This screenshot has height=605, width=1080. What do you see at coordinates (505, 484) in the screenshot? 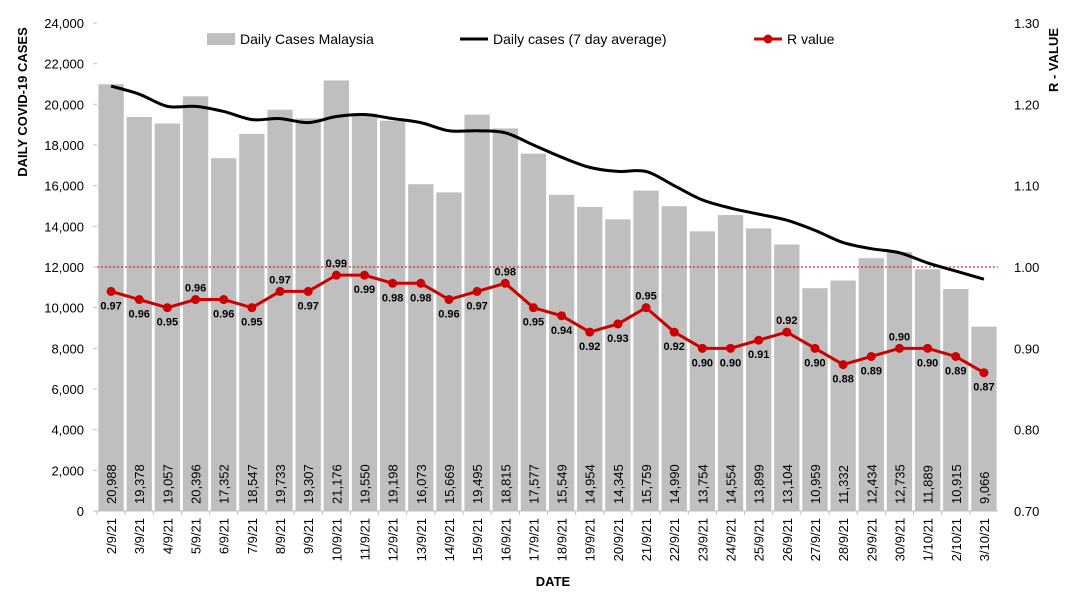
I see `bar-value-label: 18,815` at bounding box center [505, 484].